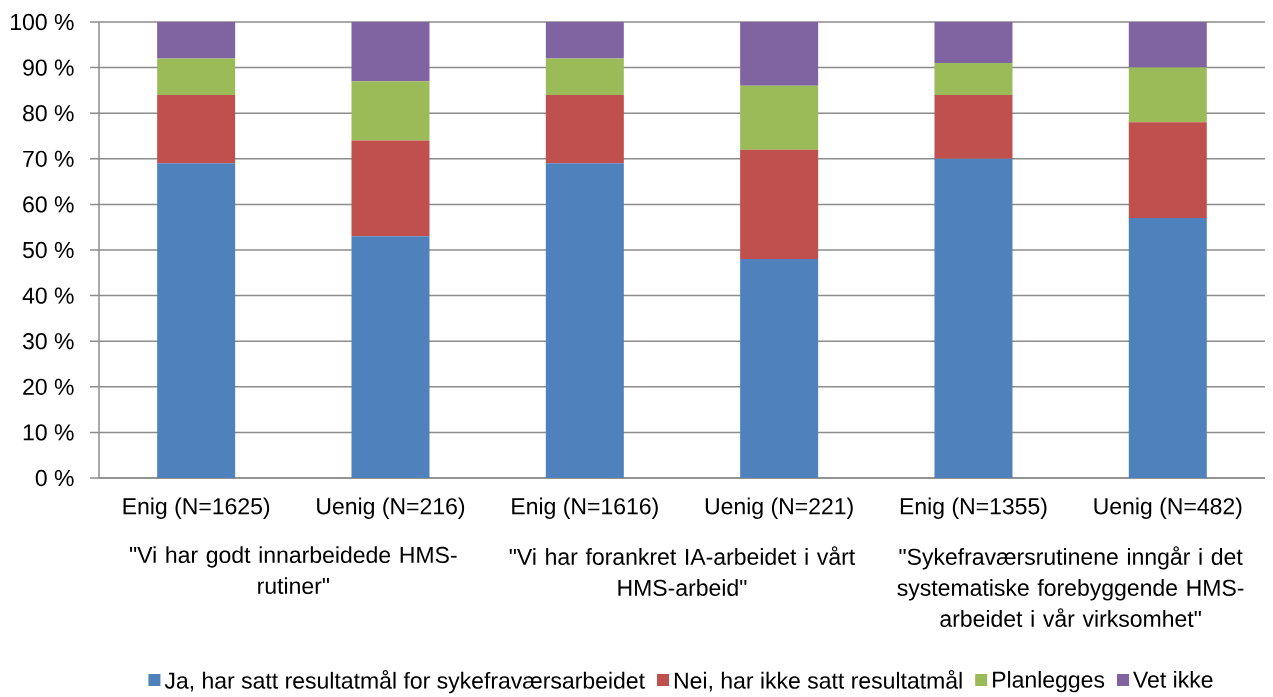  Describe the element at coordinates (48, 250) in the screenshot. I see `y-tick-label: 50 %` at that location.